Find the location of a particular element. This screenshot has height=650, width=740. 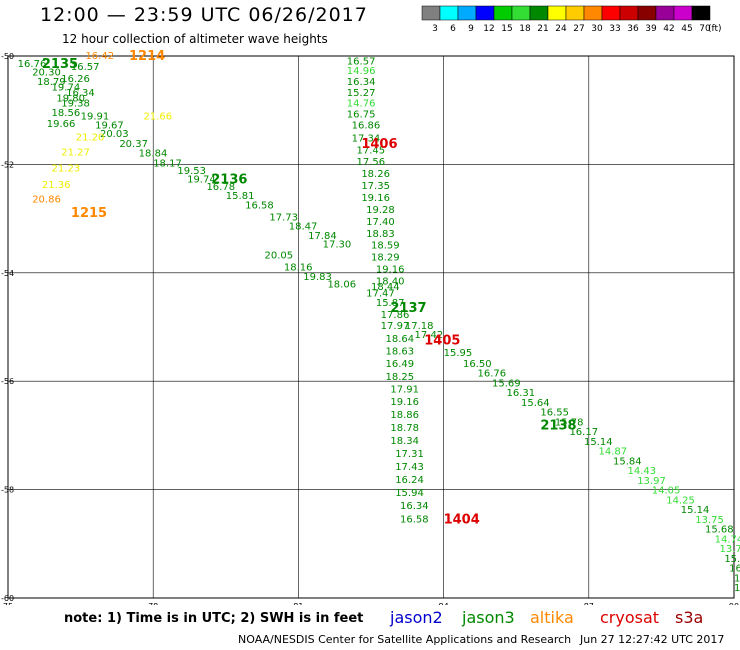

wave-height-value: 18.59 is located at coordinates (385, 246).